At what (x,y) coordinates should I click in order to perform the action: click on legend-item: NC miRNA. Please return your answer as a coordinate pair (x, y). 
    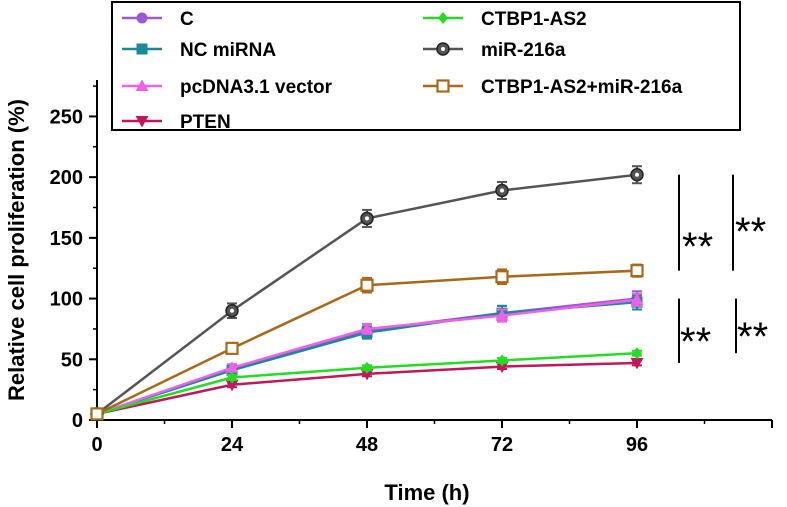
    Looking at the image, I should click on (199, 50).